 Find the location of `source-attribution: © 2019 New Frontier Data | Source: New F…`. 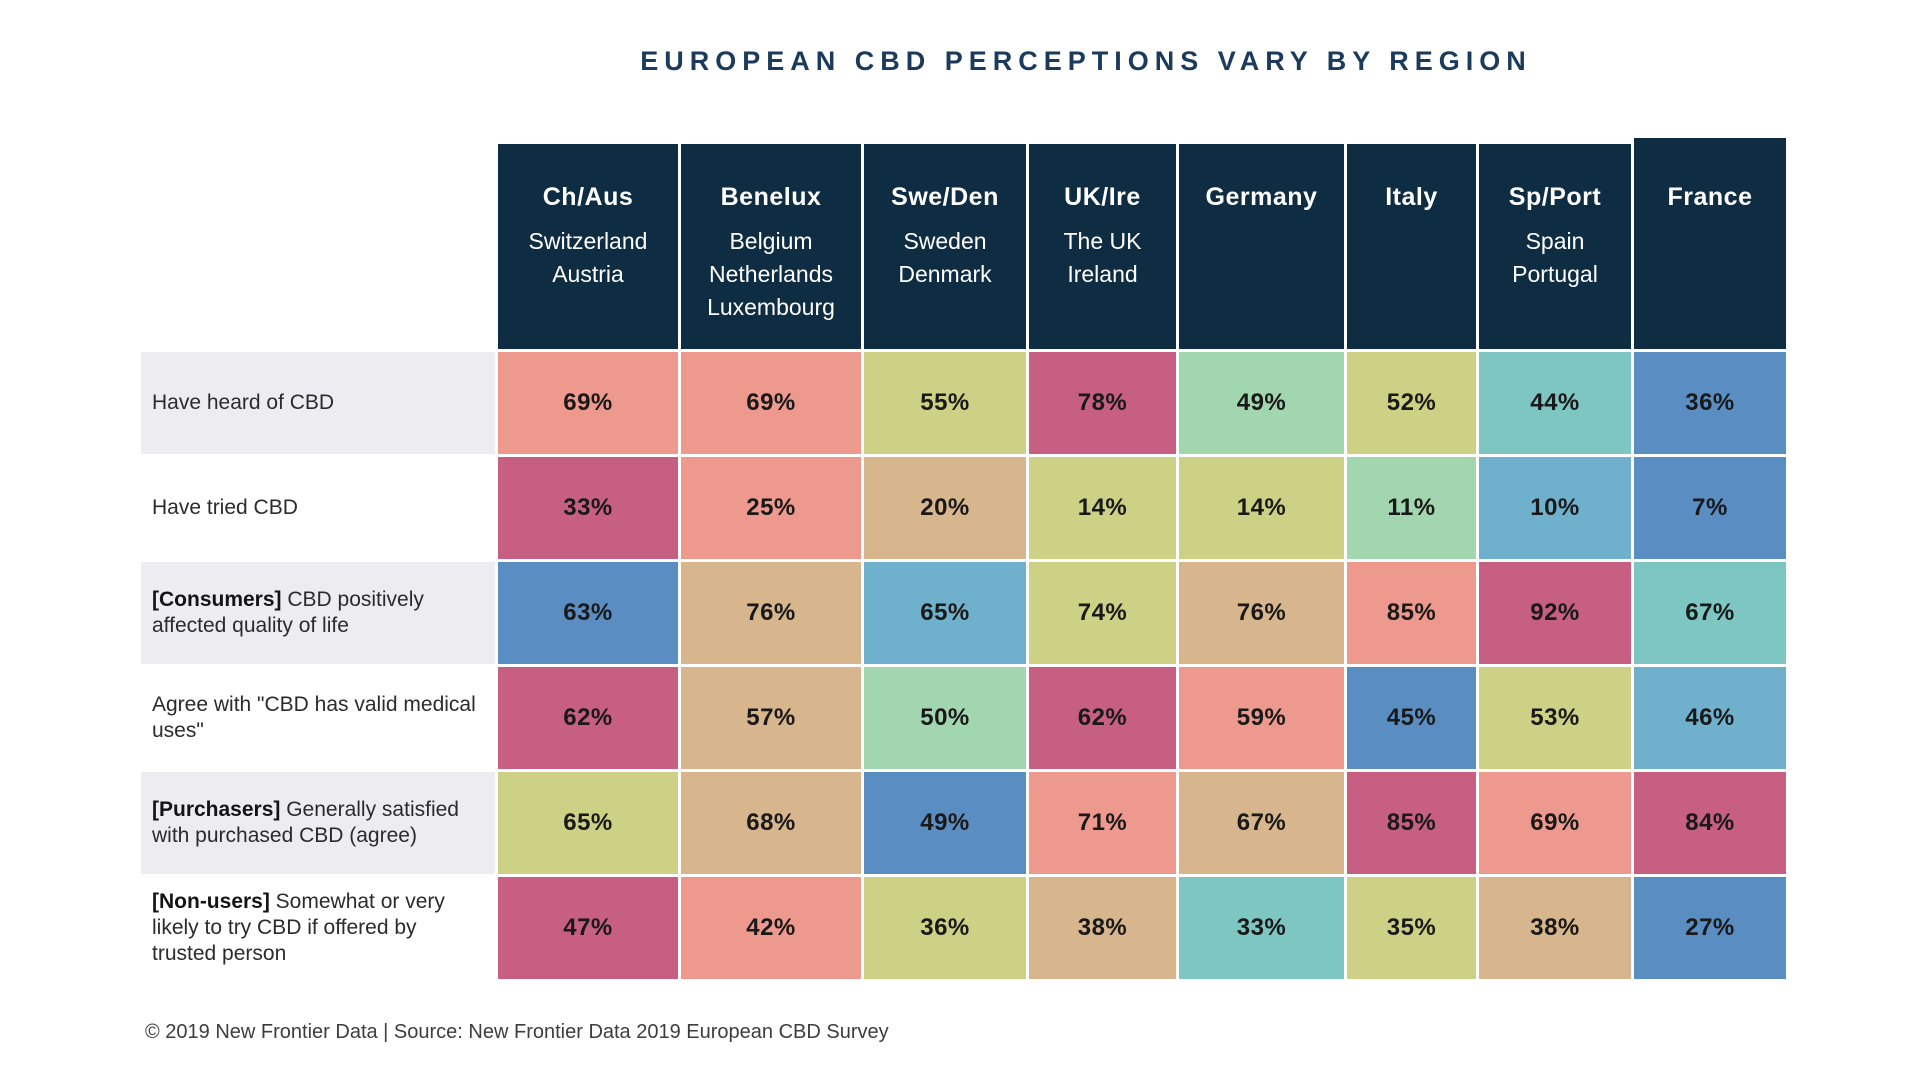

source-attribution: © 2019 New Frontier Data | Source: New F… is located at coordinates (517, 1032).